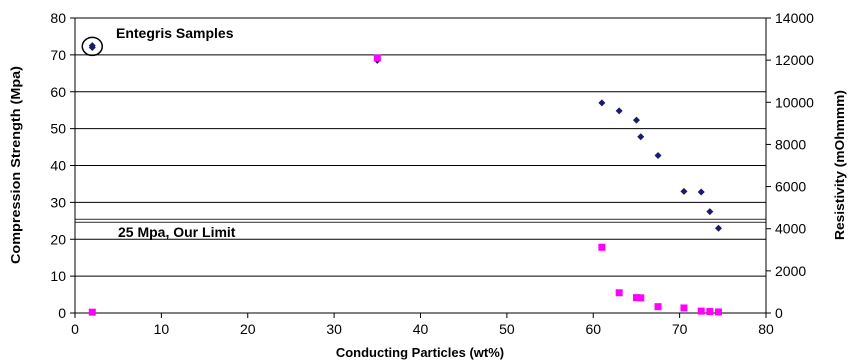 This screenshot has height=363, width=856. What do you see at coordinates (680, 329) in the screenshot?
I see `x-tick-label: 70` at bounding box center [680, 329].